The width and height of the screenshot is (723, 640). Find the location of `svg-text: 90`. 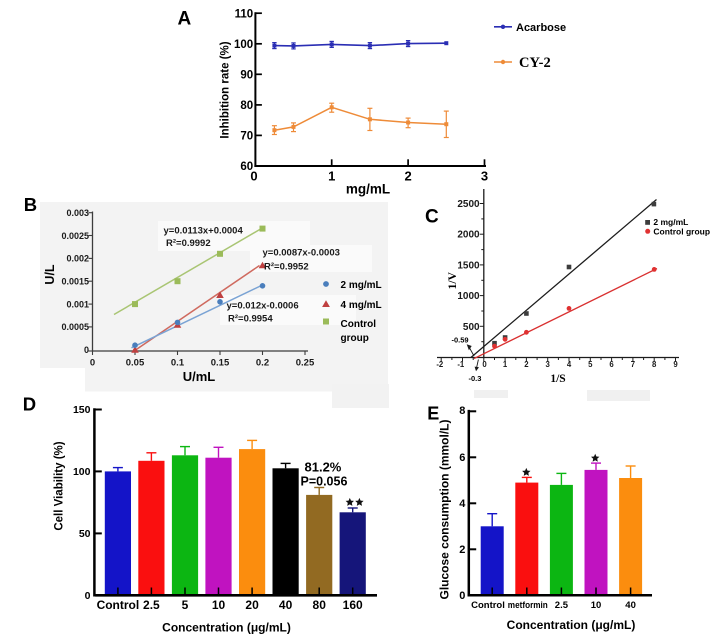

svg-text: 90 is located at coordinates (246, 76).